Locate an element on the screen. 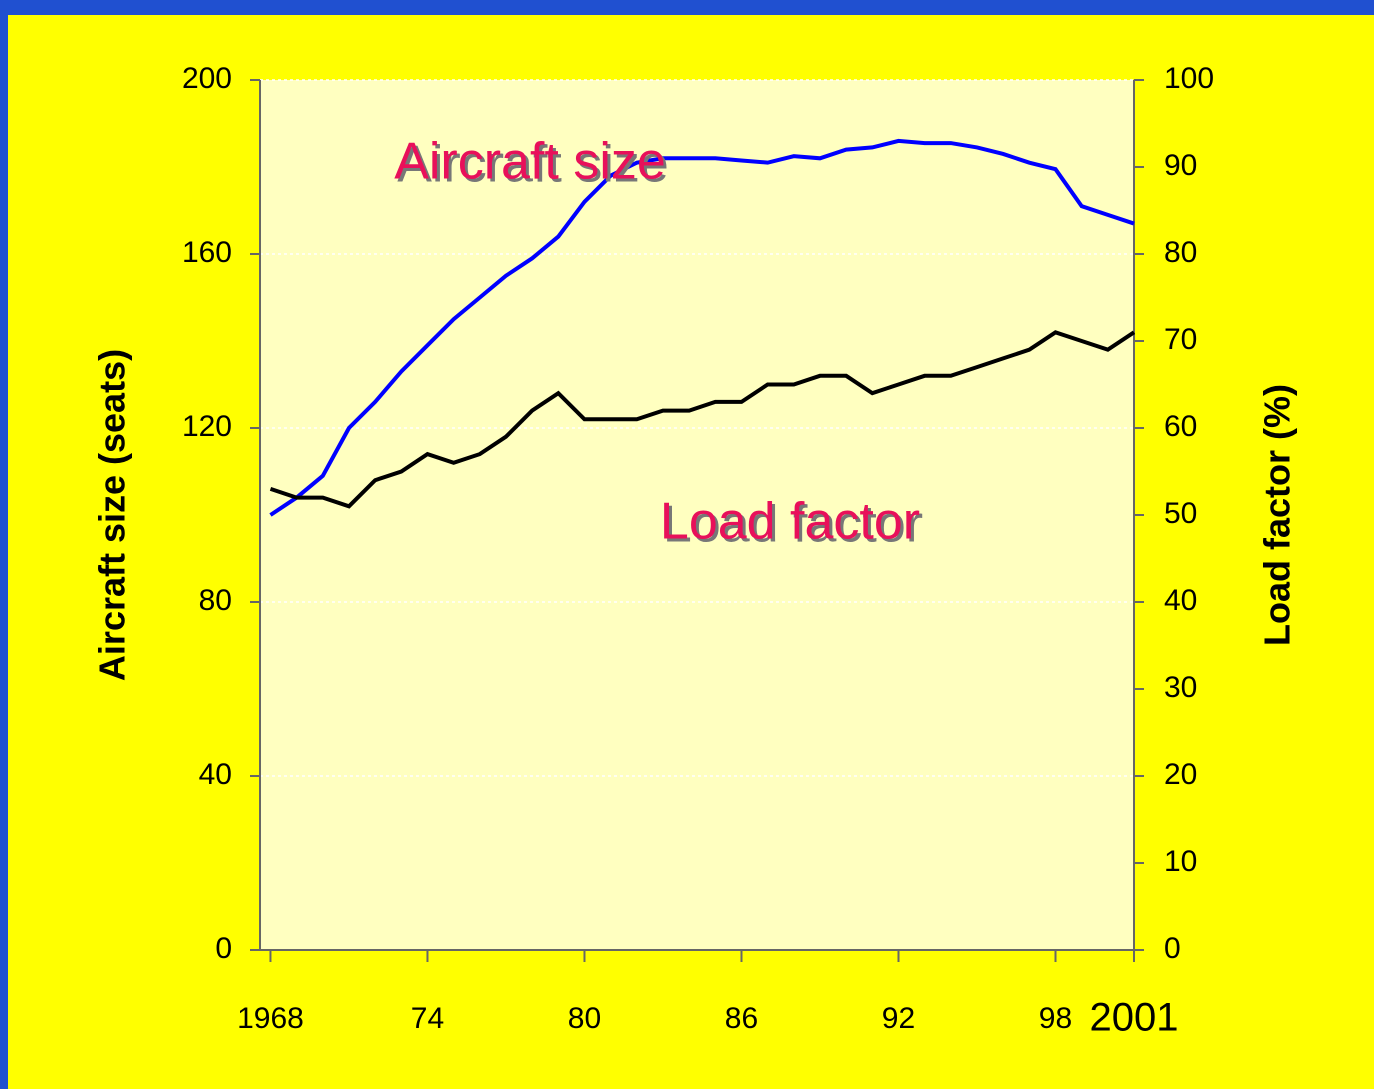 The image size is (1374, 1089). annotation-shadow: Aircraft size is located at coordinates (533, 165).